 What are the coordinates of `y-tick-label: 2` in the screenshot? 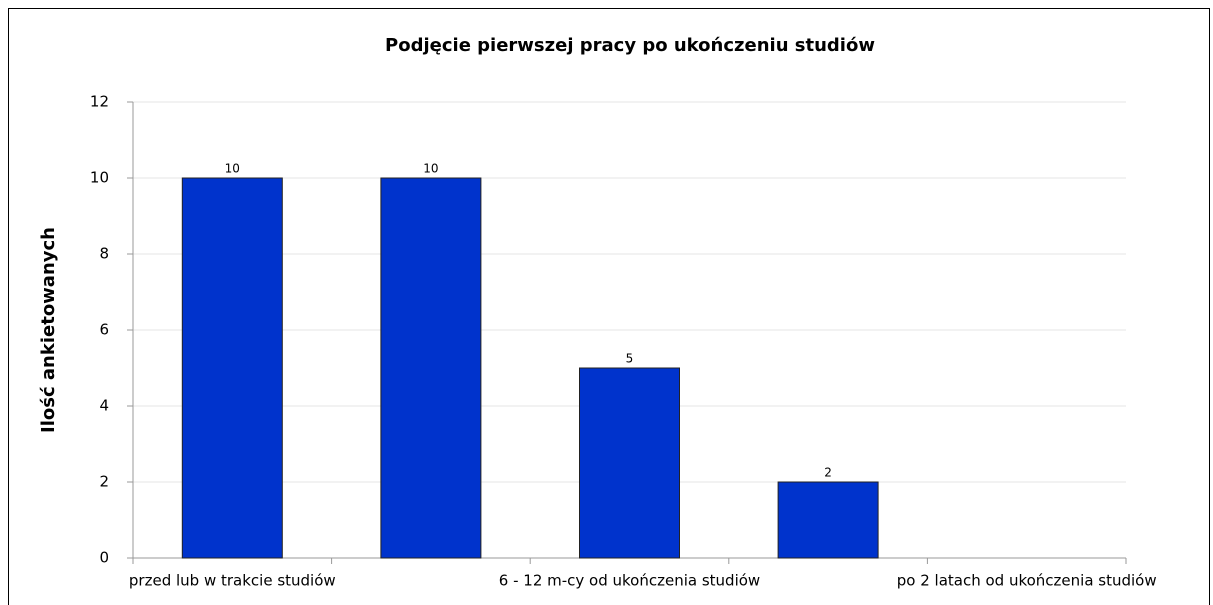 It's located at (104, 482).